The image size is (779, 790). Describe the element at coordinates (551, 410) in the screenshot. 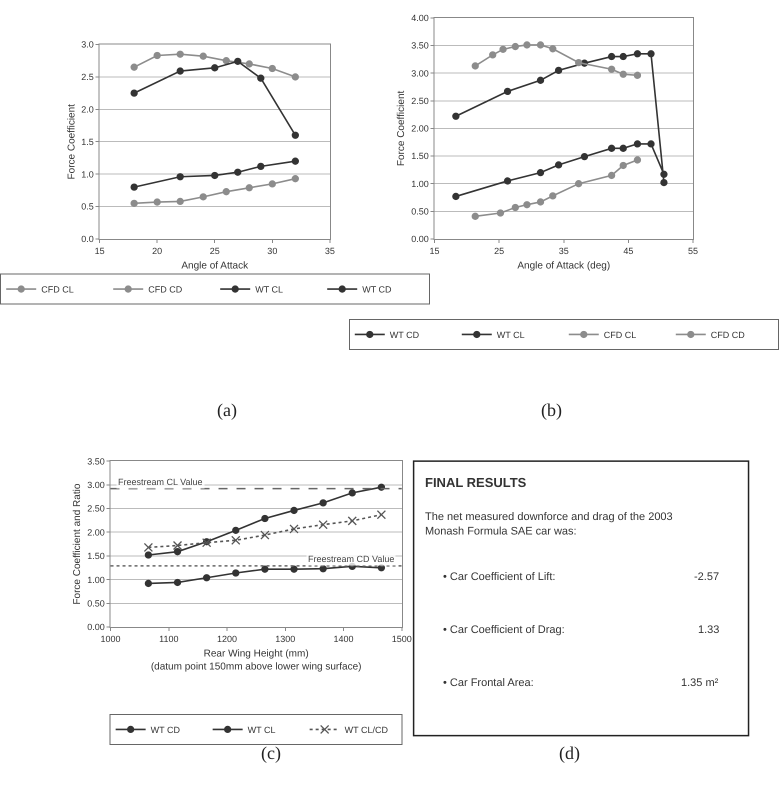

I see `text: (b)` at that location.